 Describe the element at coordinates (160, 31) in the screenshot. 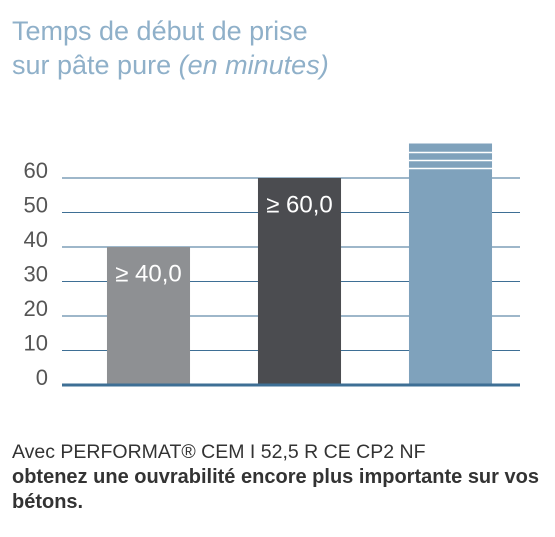

I see `title-line: Temps de début de prise` at that location.